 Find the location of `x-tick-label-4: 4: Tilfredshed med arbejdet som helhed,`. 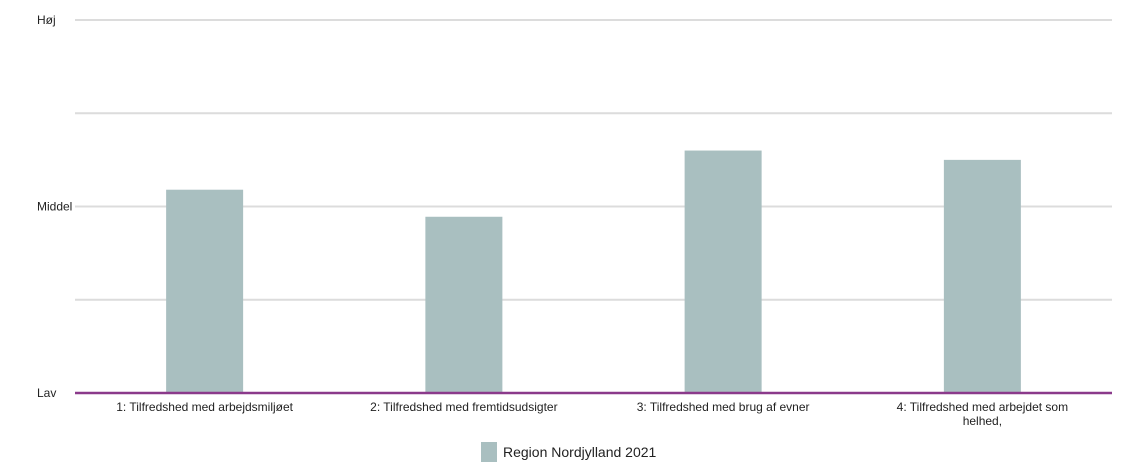

x-tick-label-4: 4: Tilfredshed med arbejdet som helhed, is located at coordinates (982, 414).